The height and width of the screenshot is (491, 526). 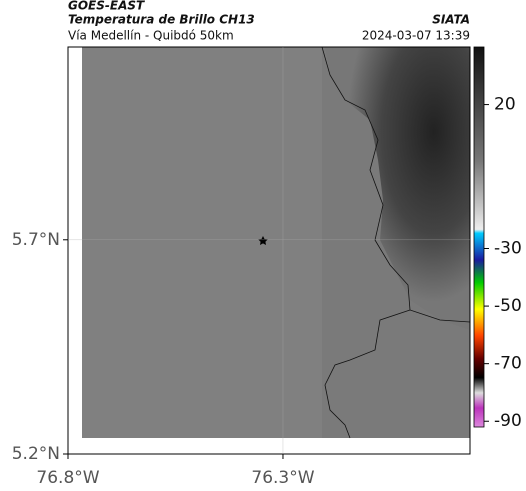 I want to click on colorbar-tick-label: -30, so click(x=508, y=249).